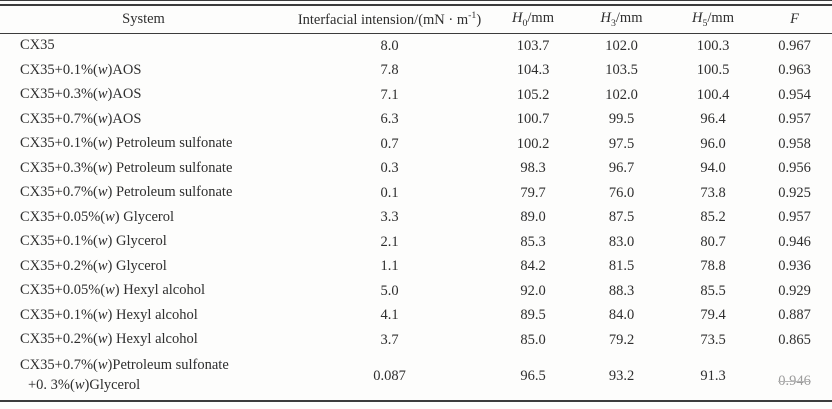  What do you see at coordinates (389, 315) in the screenshot?
I see `tension-cell: 4.1` at bounding box center [389, 315].